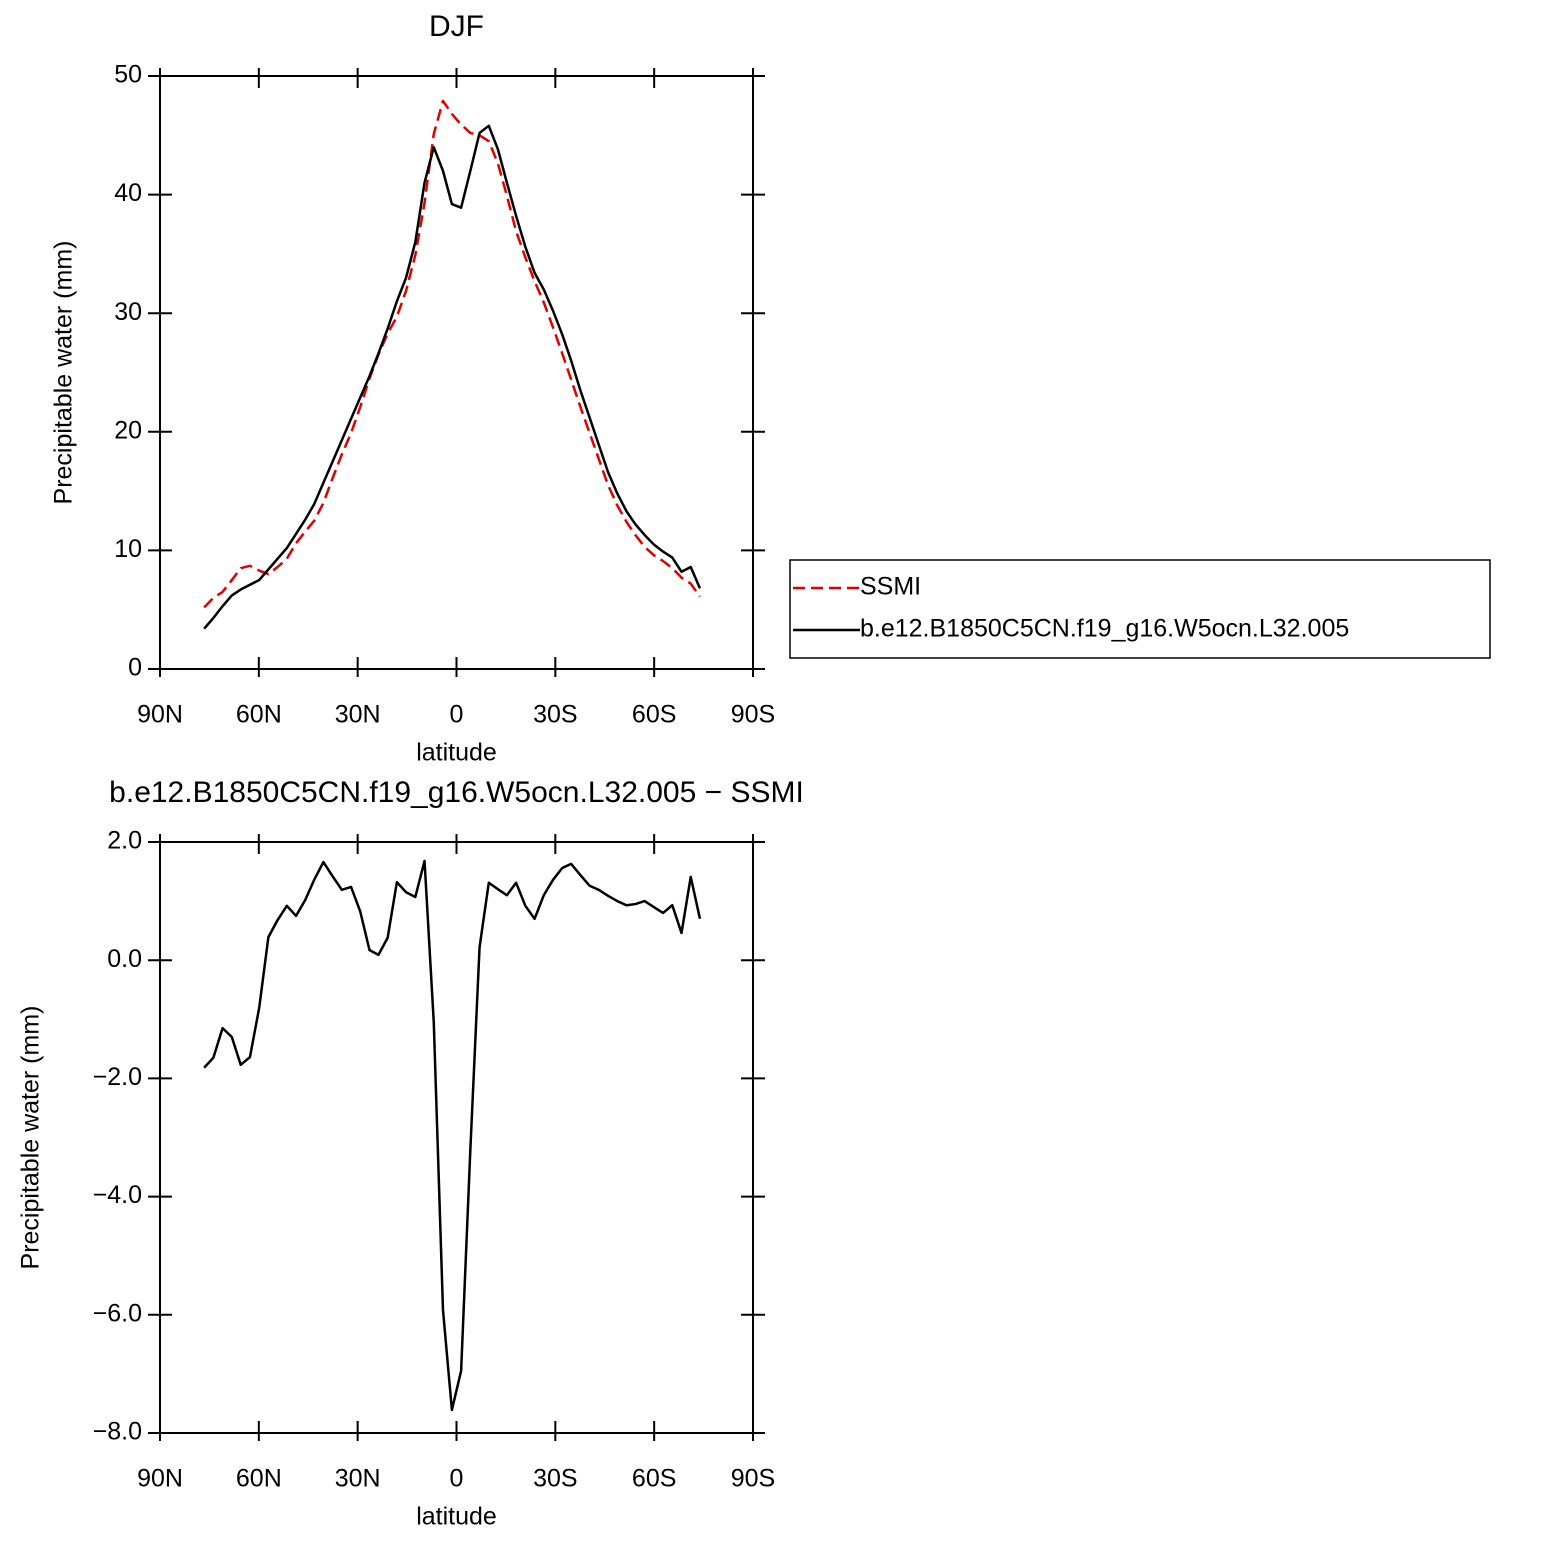 The image size is (1541, 1541). I want to click on y-tick-label: 0.0, so click(124, 959).